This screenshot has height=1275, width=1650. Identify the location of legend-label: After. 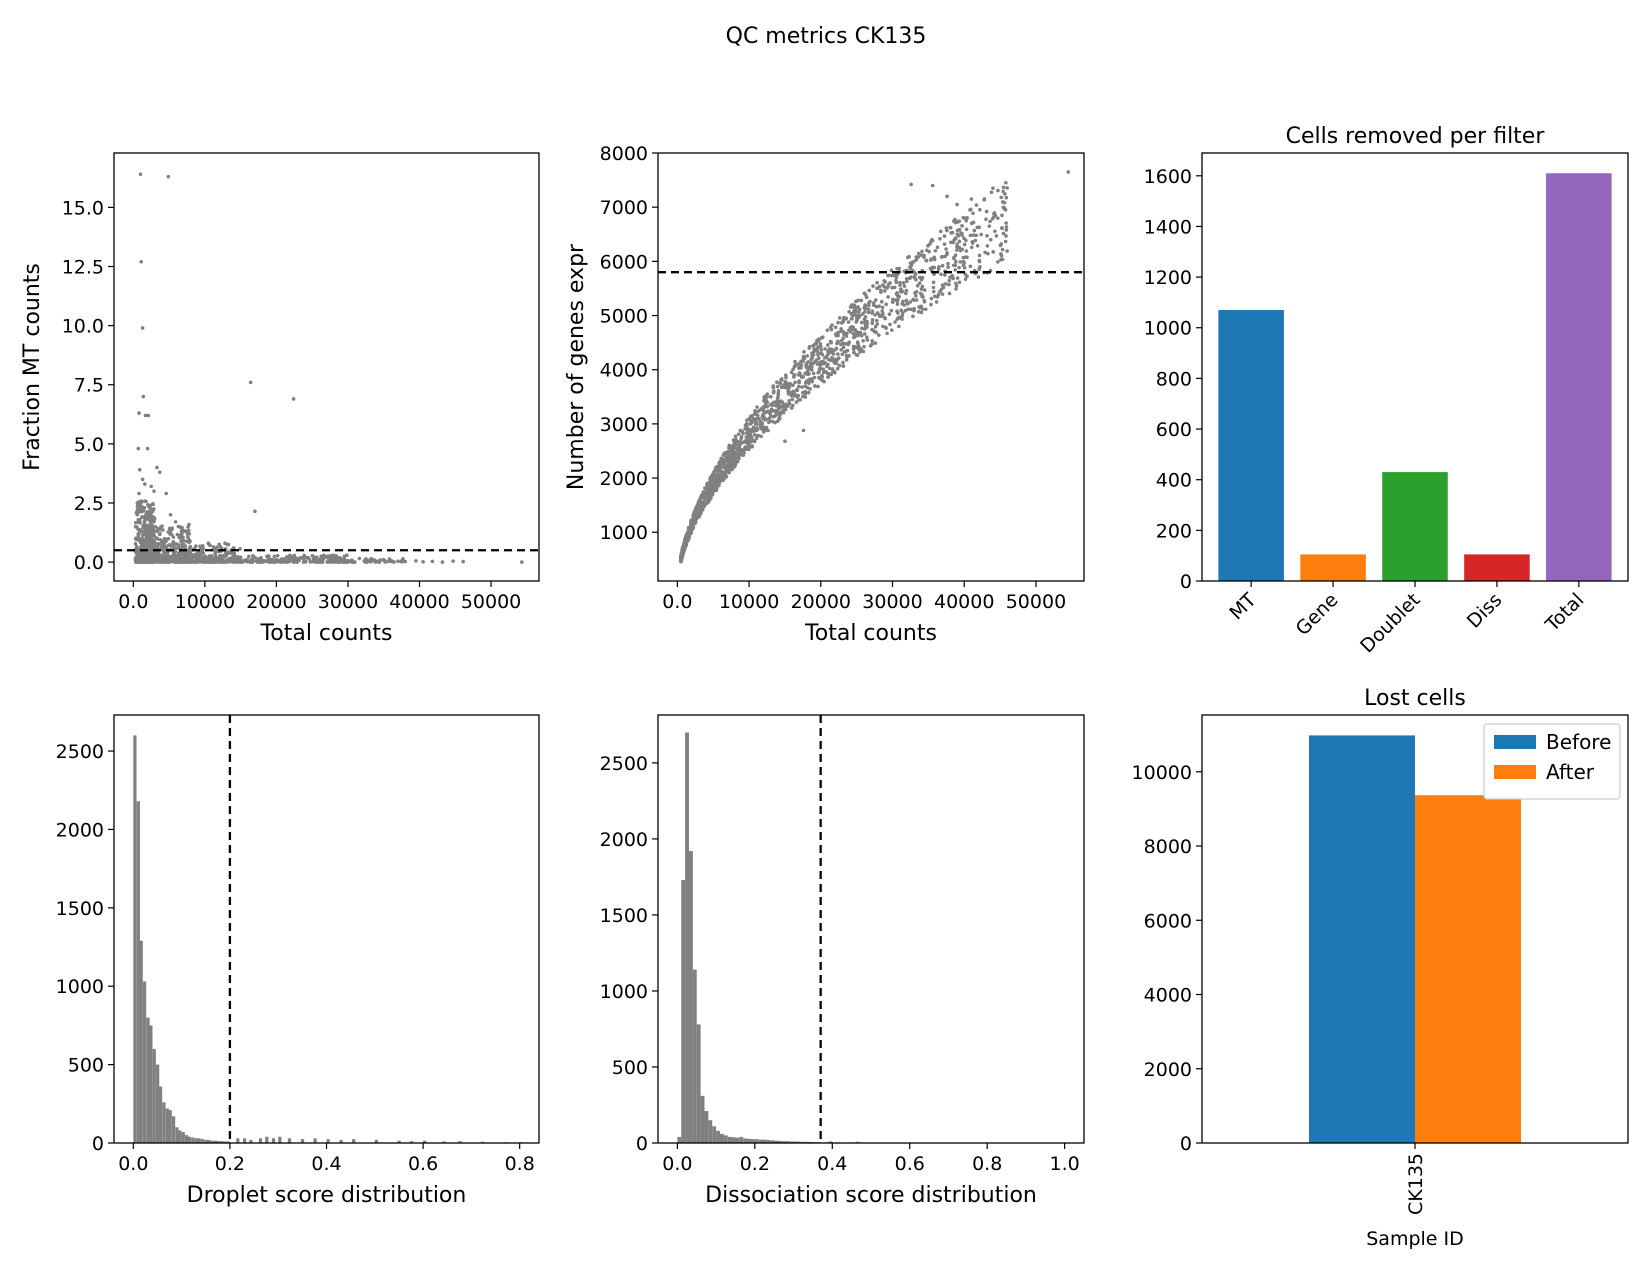
(1570, 772).